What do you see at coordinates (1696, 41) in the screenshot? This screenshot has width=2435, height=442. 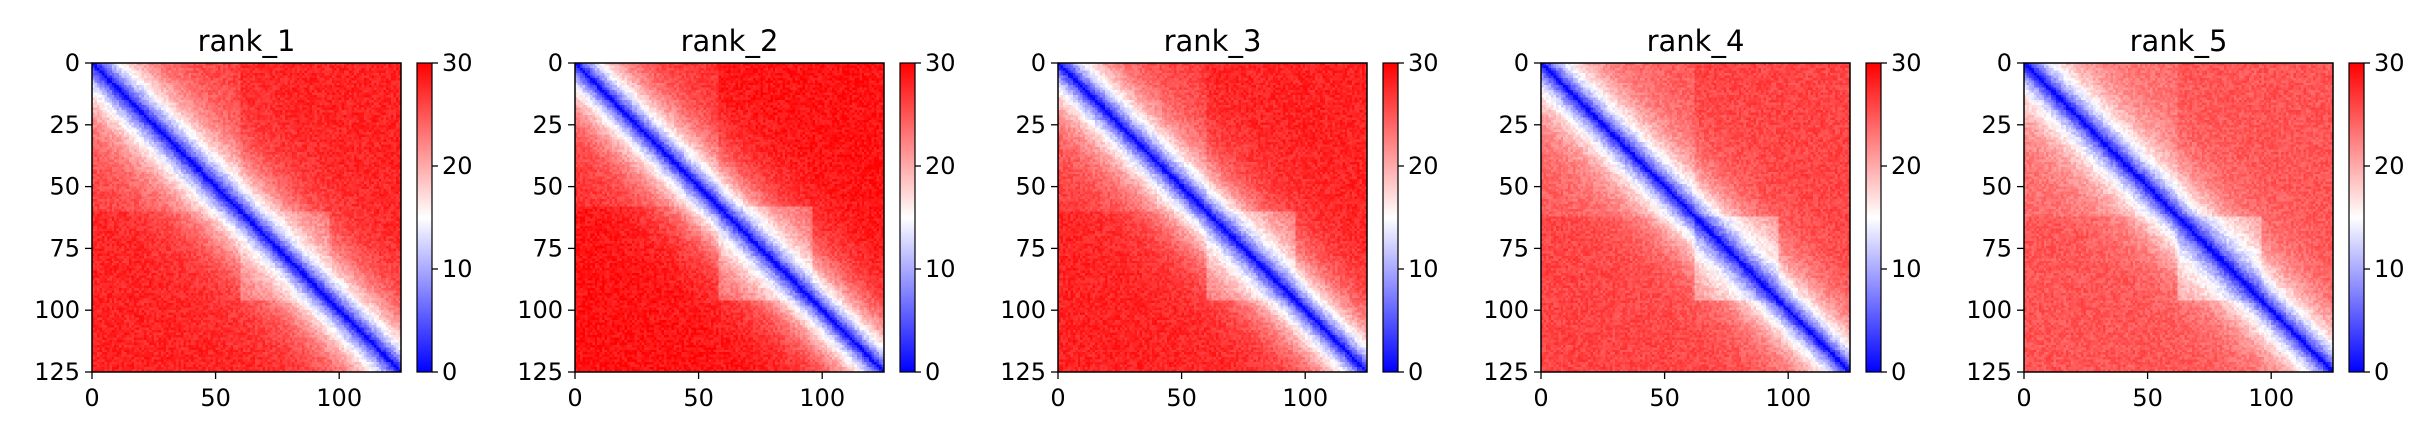 I see `chart-title: rank_4` at bounding box center [1696, 41].